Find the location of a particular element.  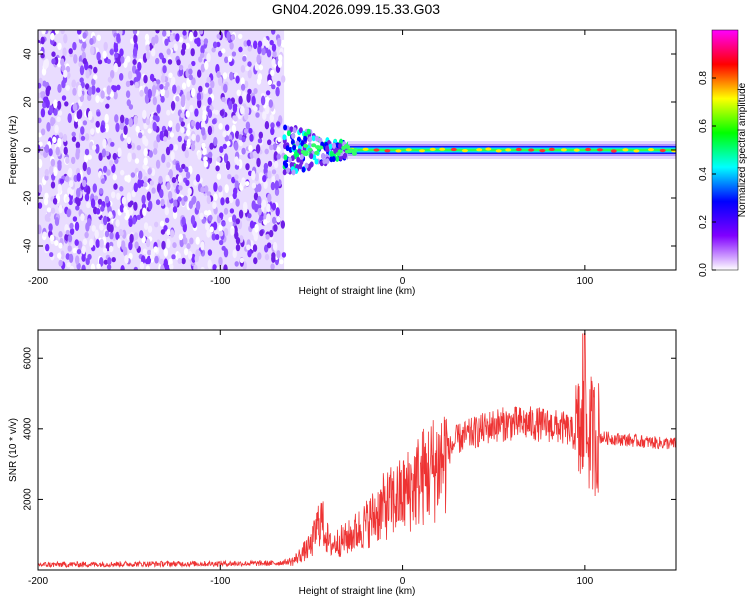

x-tick-label: 100 is located at coordinates (585, 581).